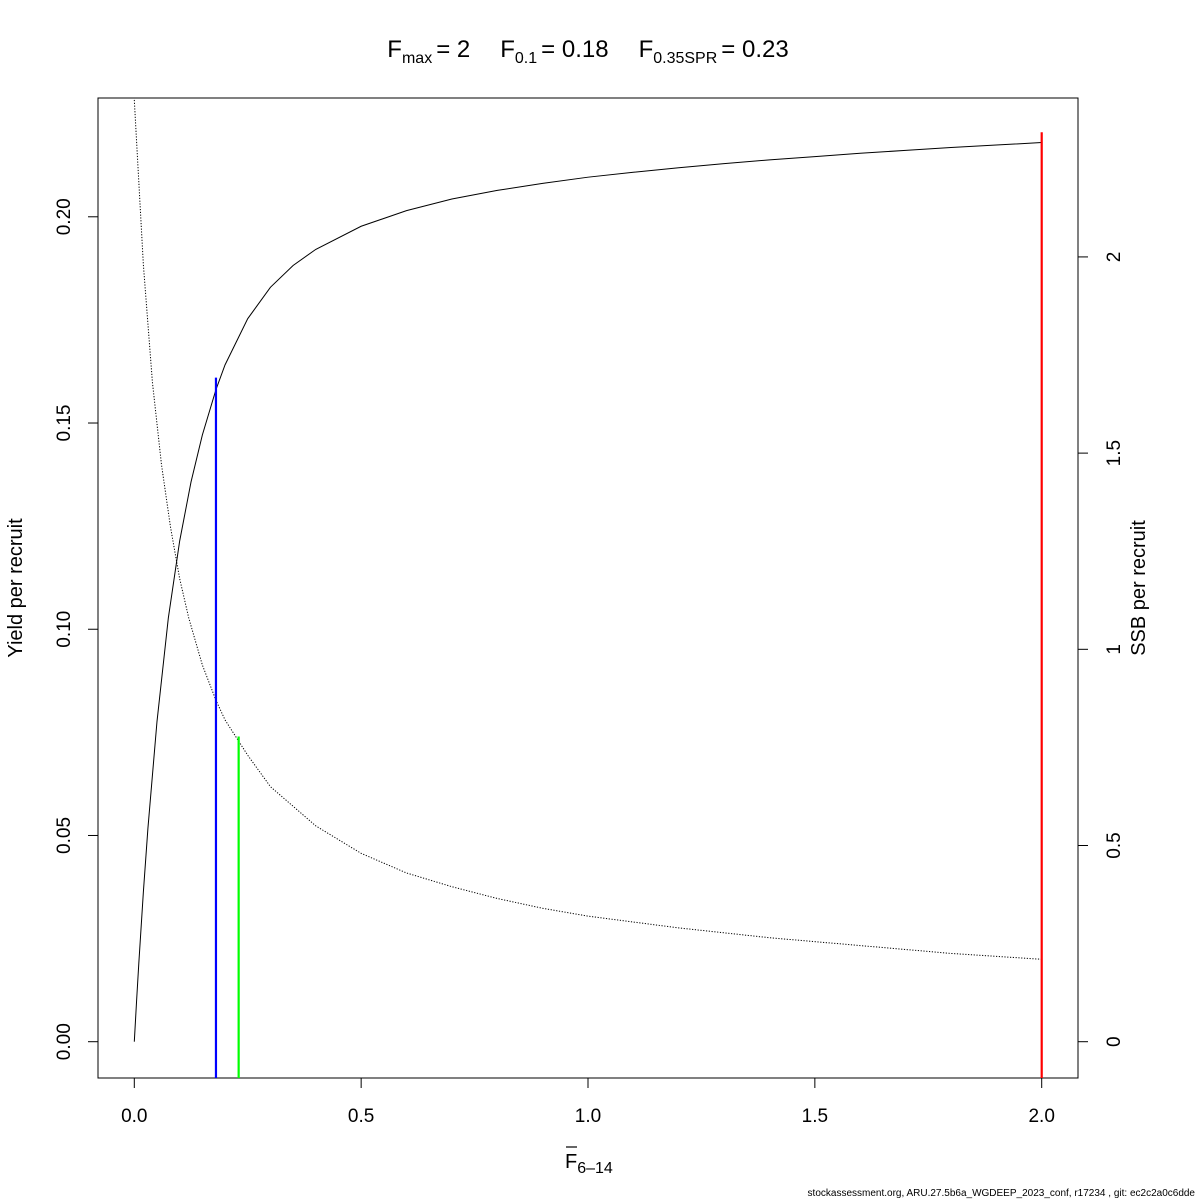 The height and width of the screenshot is (1200, 1200). What do you see at coordinates (1114, 257) in the screenshot?
I see `y2-tick-label: 2` at bounding box center [1114, 257].